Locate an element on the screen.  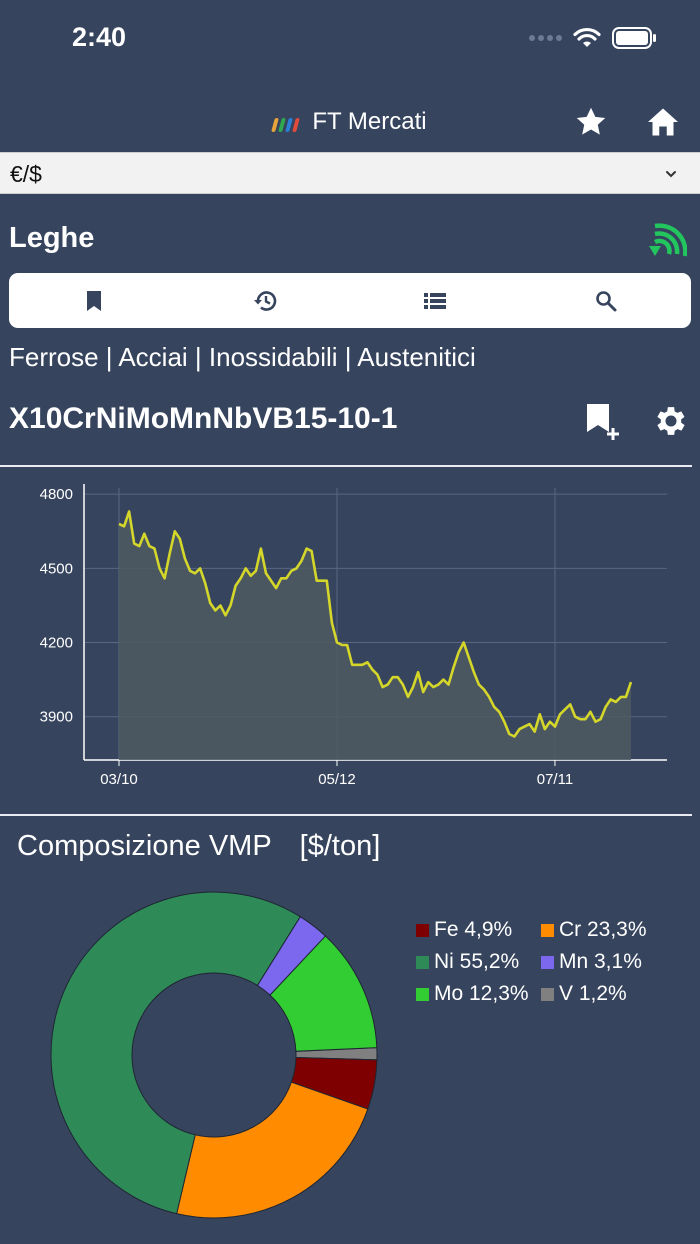
legend-item-mn: Mn 3,1% is located at coordinates (611, 962).